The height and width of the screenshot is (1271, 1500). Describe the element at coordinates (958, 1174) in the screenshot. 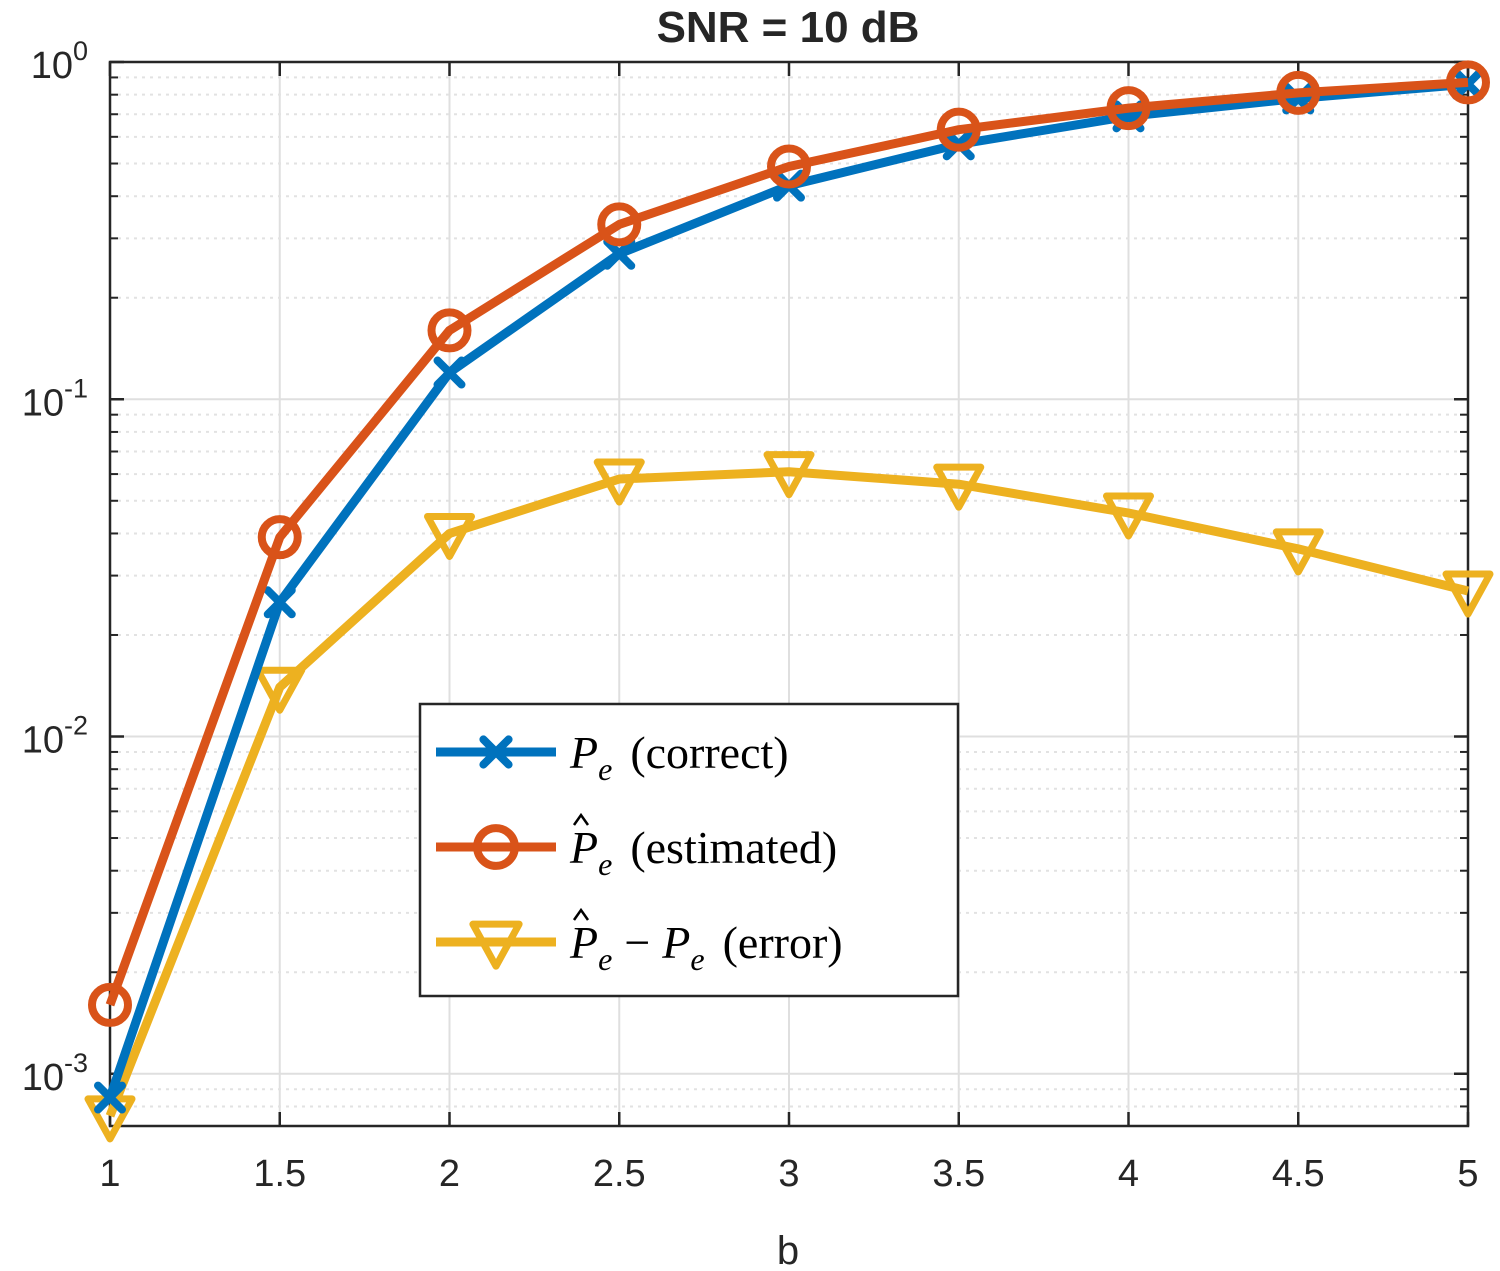

I see `x-tick-label: 3.5` at that location.